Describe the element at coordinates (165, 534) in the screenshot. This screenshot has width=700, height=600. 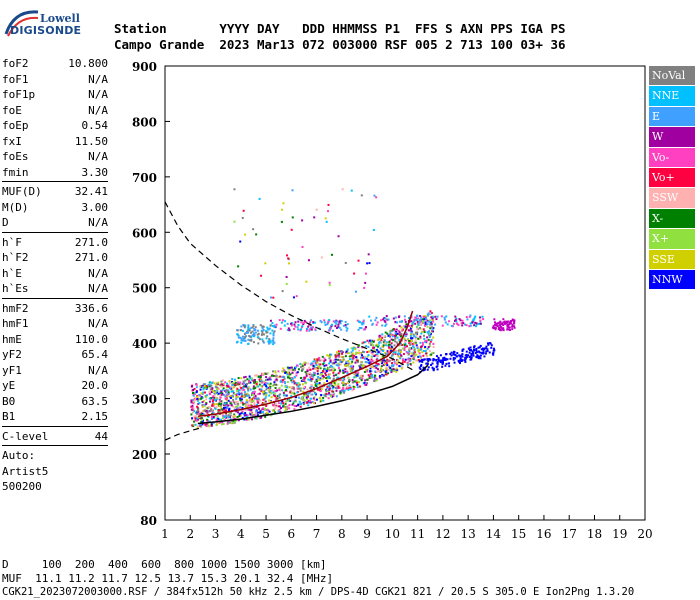
I see `x-tick-label: 1` at that location.